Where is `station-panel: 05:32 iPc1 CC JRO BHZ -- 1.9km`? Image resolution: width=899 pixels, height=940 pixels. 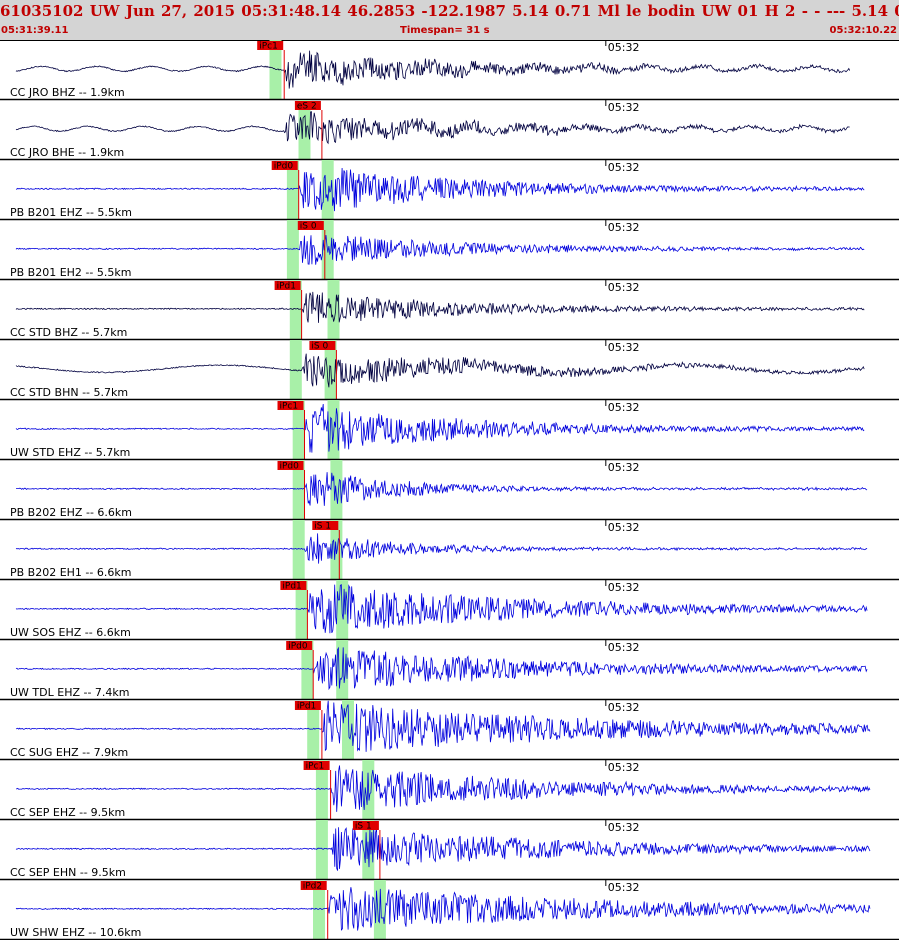 station-panel: 05:32 iPc1 CC JRO BHZ -- 1.9km is located at coordinates (449, 70).